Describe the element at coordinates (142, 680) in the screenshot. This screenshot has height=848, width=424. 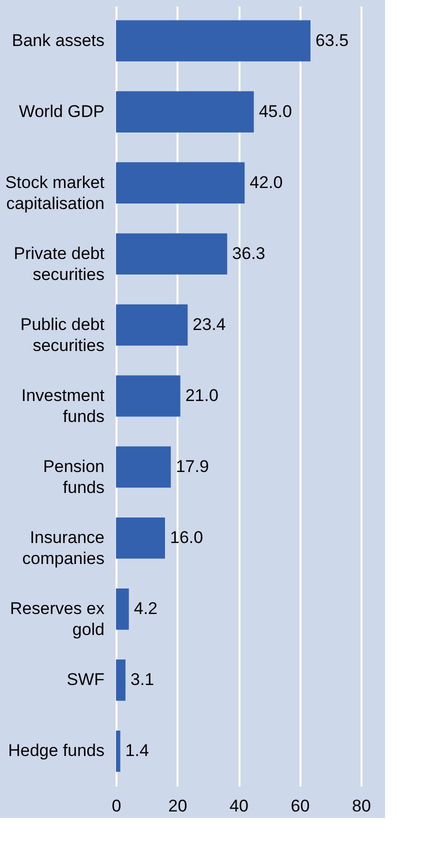
I see `data-label: 3.1` at that location.